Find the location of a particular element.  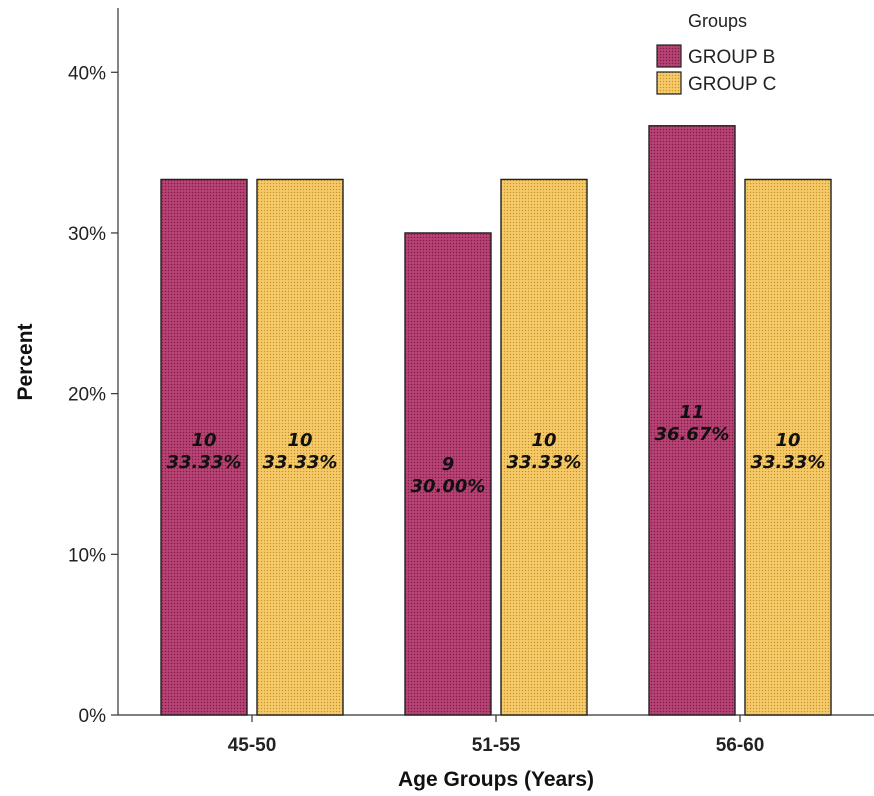

legend: Groups GROUP B GROUP C is located at coordinates (716, 53).